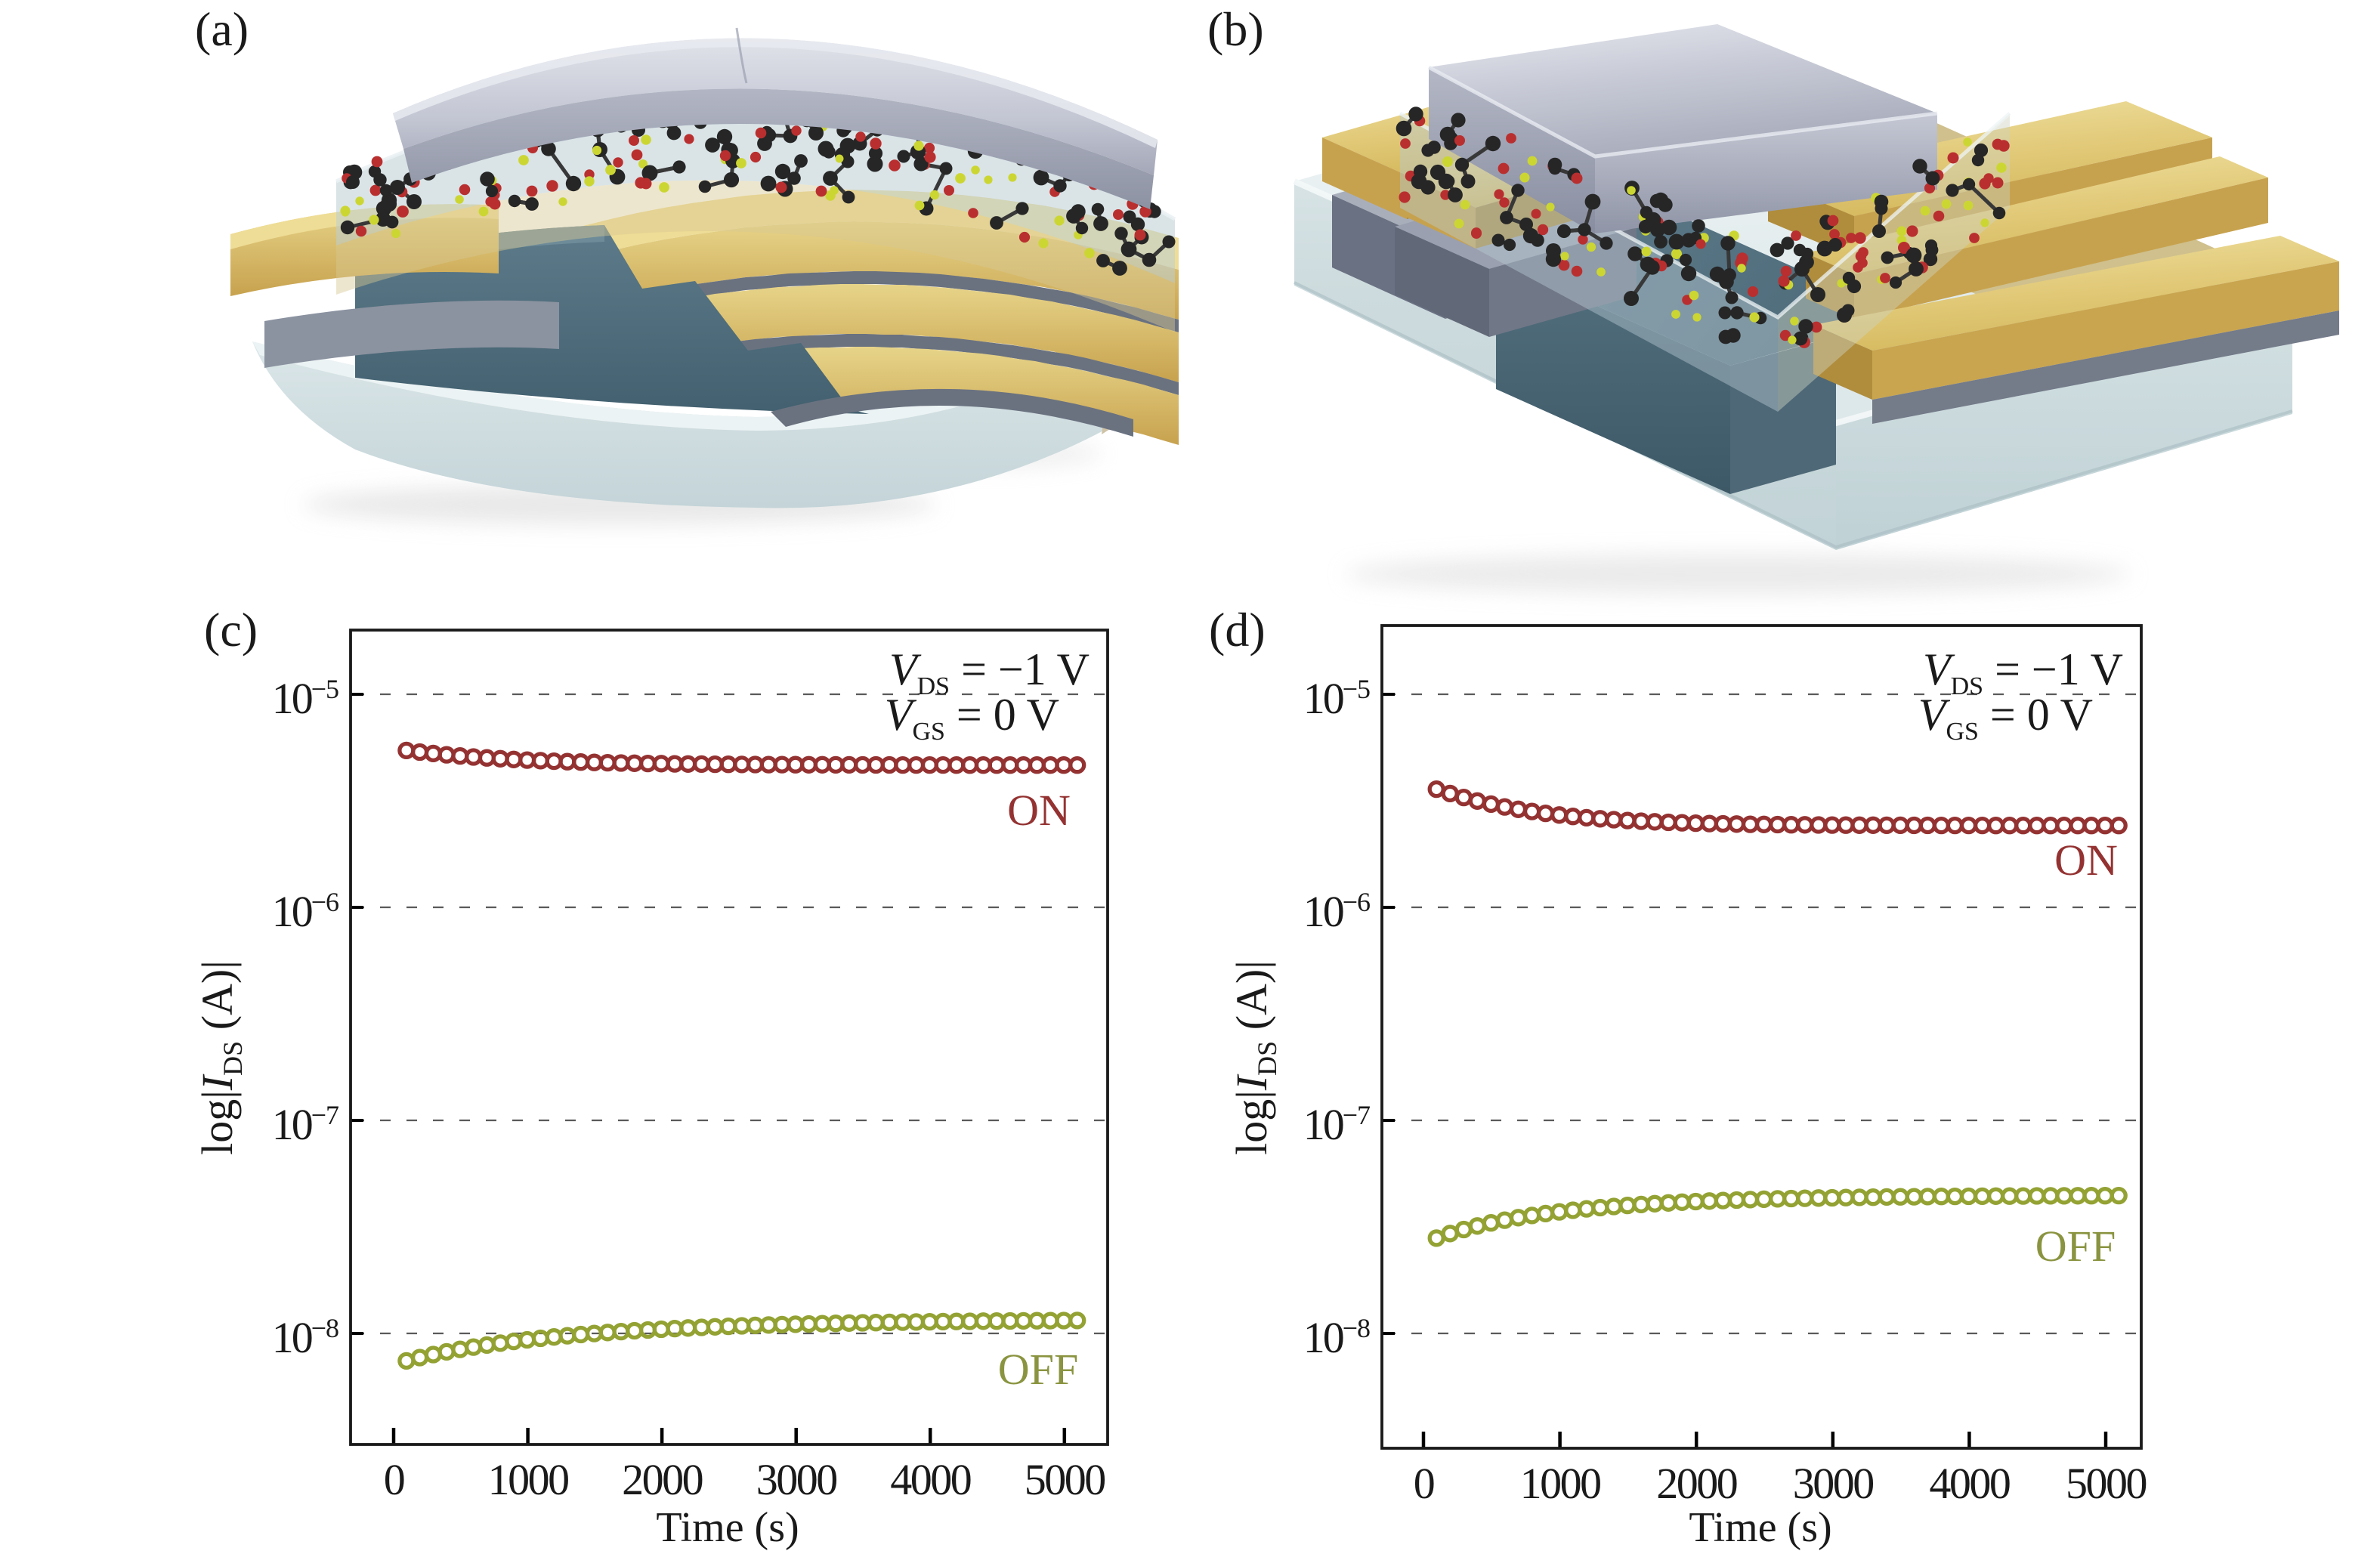  I want to click on svg-text: (d), so click(1237, 630).